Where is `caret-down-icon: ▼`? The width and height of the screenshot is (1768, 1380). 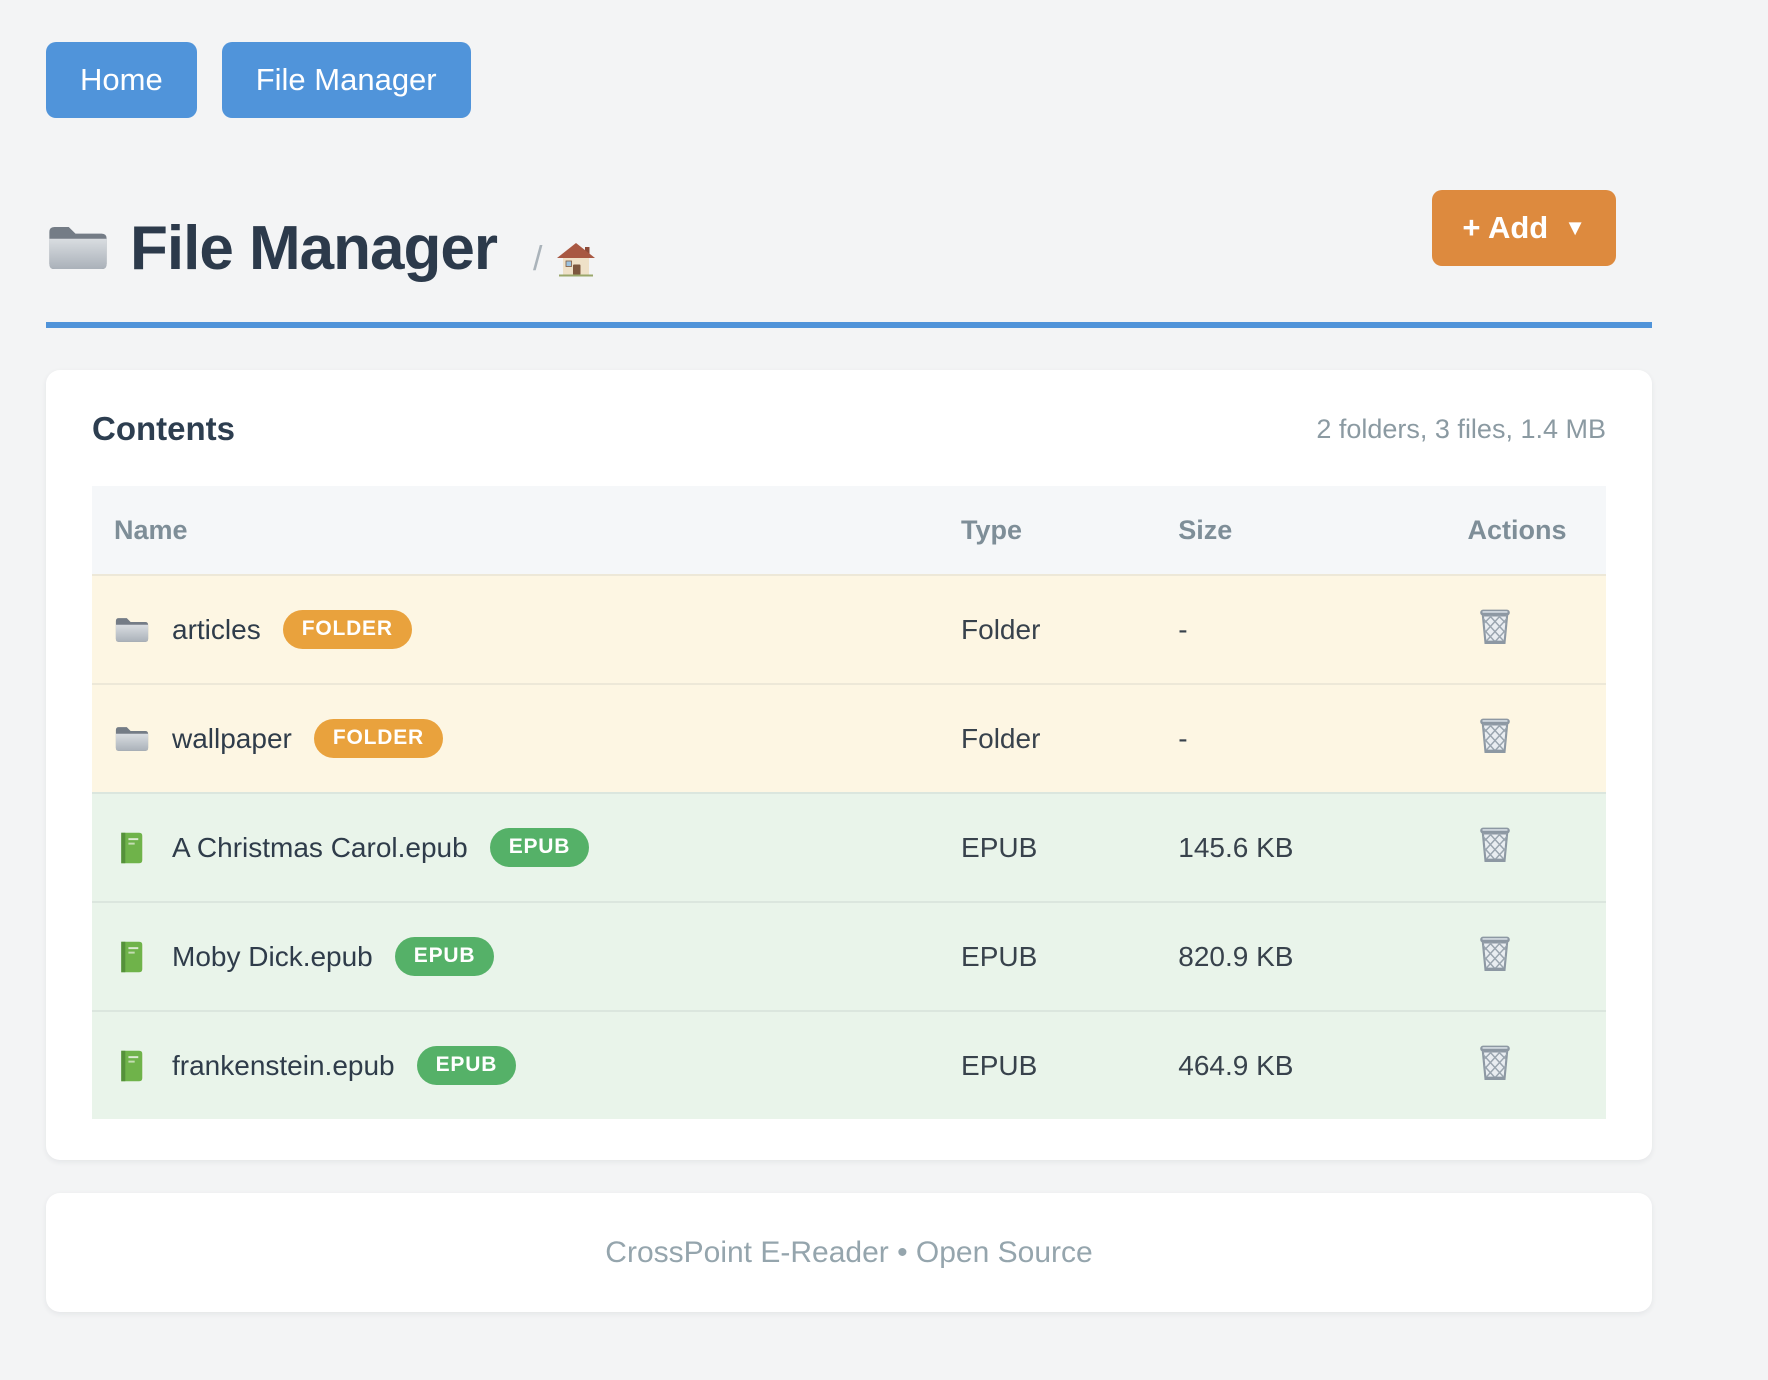 caret-down-icon: ▼ is located at coordinates (1575, 227).